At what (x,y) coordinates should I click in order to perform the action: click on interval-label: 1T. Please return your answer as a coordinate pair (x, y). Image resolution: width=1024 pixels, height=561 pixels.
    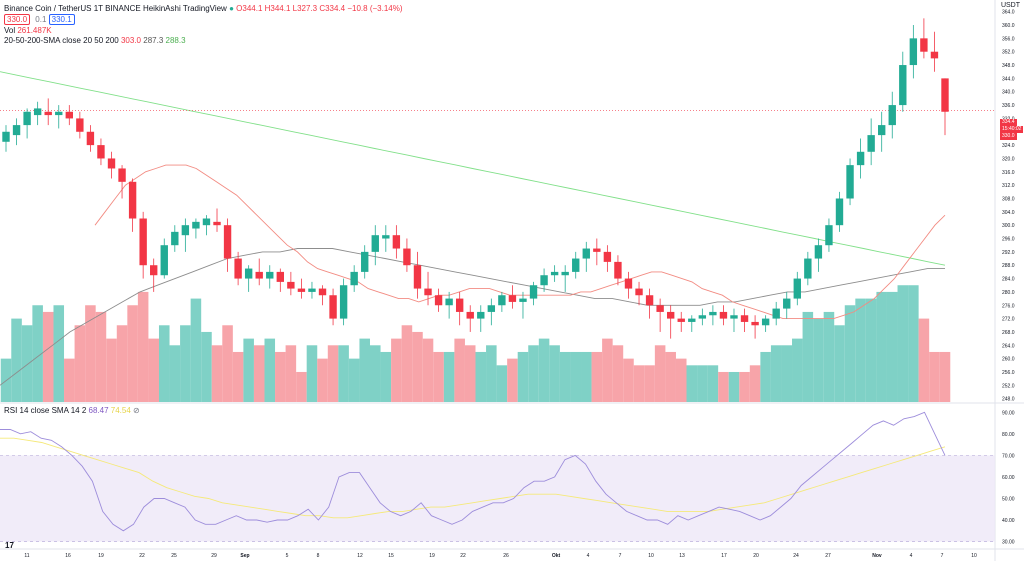
    Looking at the image, I should click on (98, 8).